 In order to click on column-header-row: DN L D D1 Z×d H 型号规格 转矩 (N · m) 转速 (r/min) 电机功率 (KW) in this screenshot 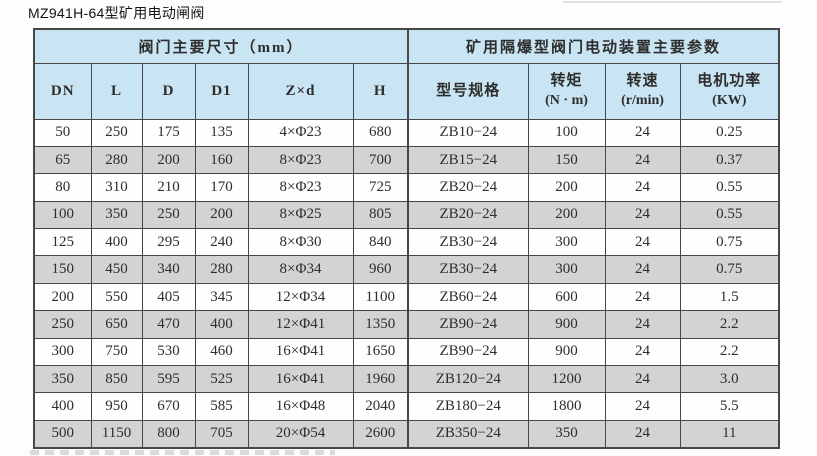, I will do `click(406, 91)`.